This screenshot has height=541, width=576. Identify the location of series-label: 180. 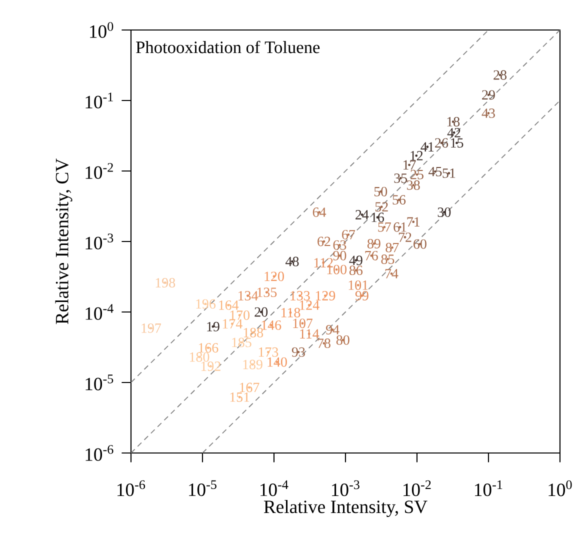
(200, 357).